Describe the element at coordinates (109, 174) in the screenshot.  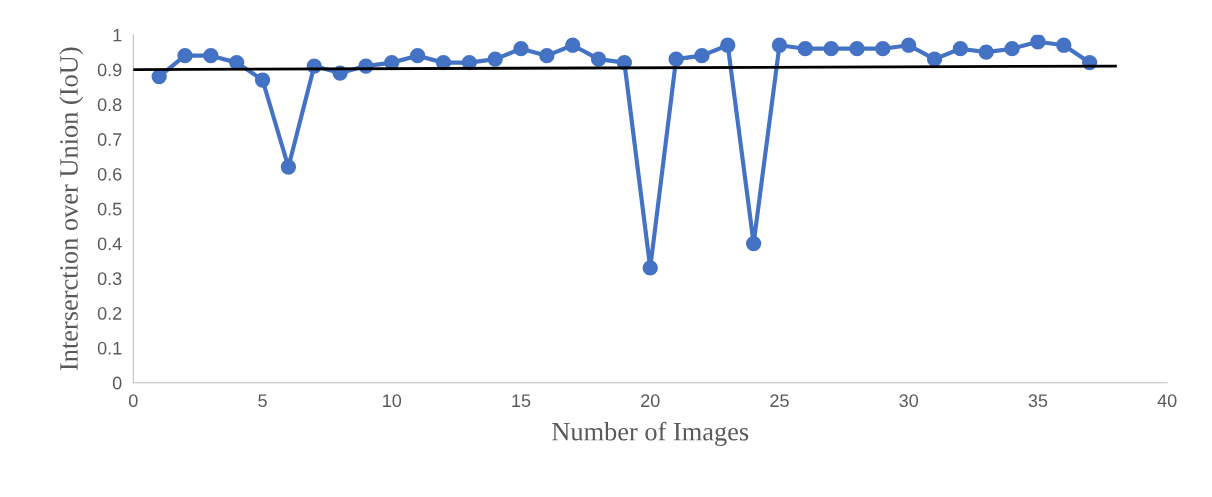
I see `y-tick-label: 0.6` at that location.